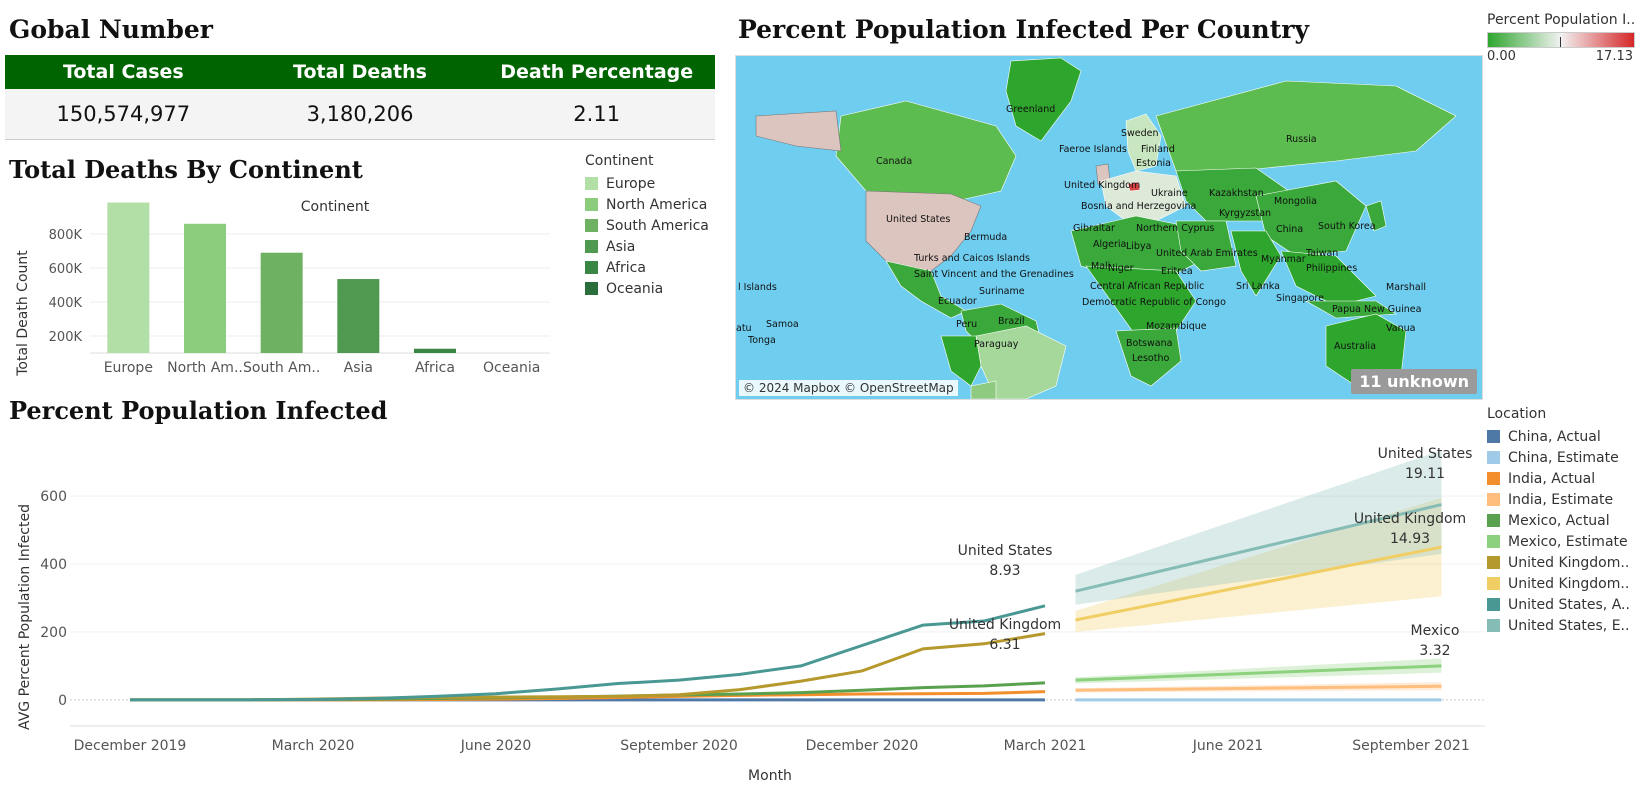 Image resolution: width=1650 pixels, height=795 pixels. Describe the element at coordinates (1614, 56) in the screenshot. I see `map-scale-max: 17.13` at that location.